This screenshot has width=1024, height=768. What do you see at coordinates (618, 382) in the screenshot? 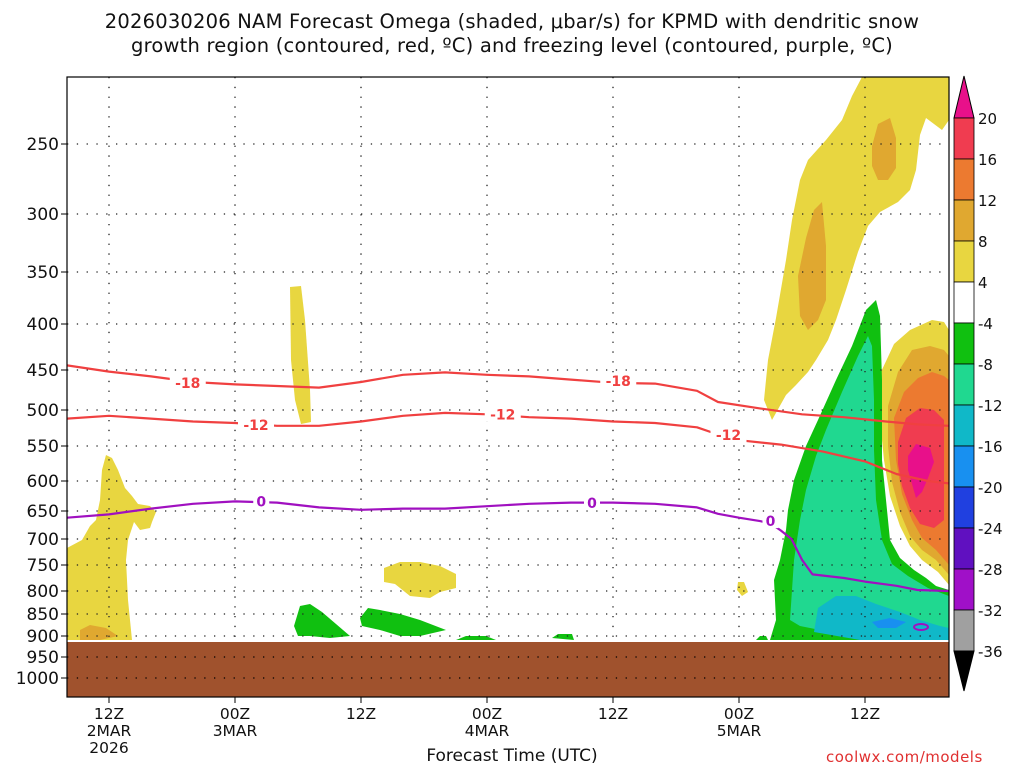
I see `contour-label--18-1: -18` at bounding box center [618, 382].